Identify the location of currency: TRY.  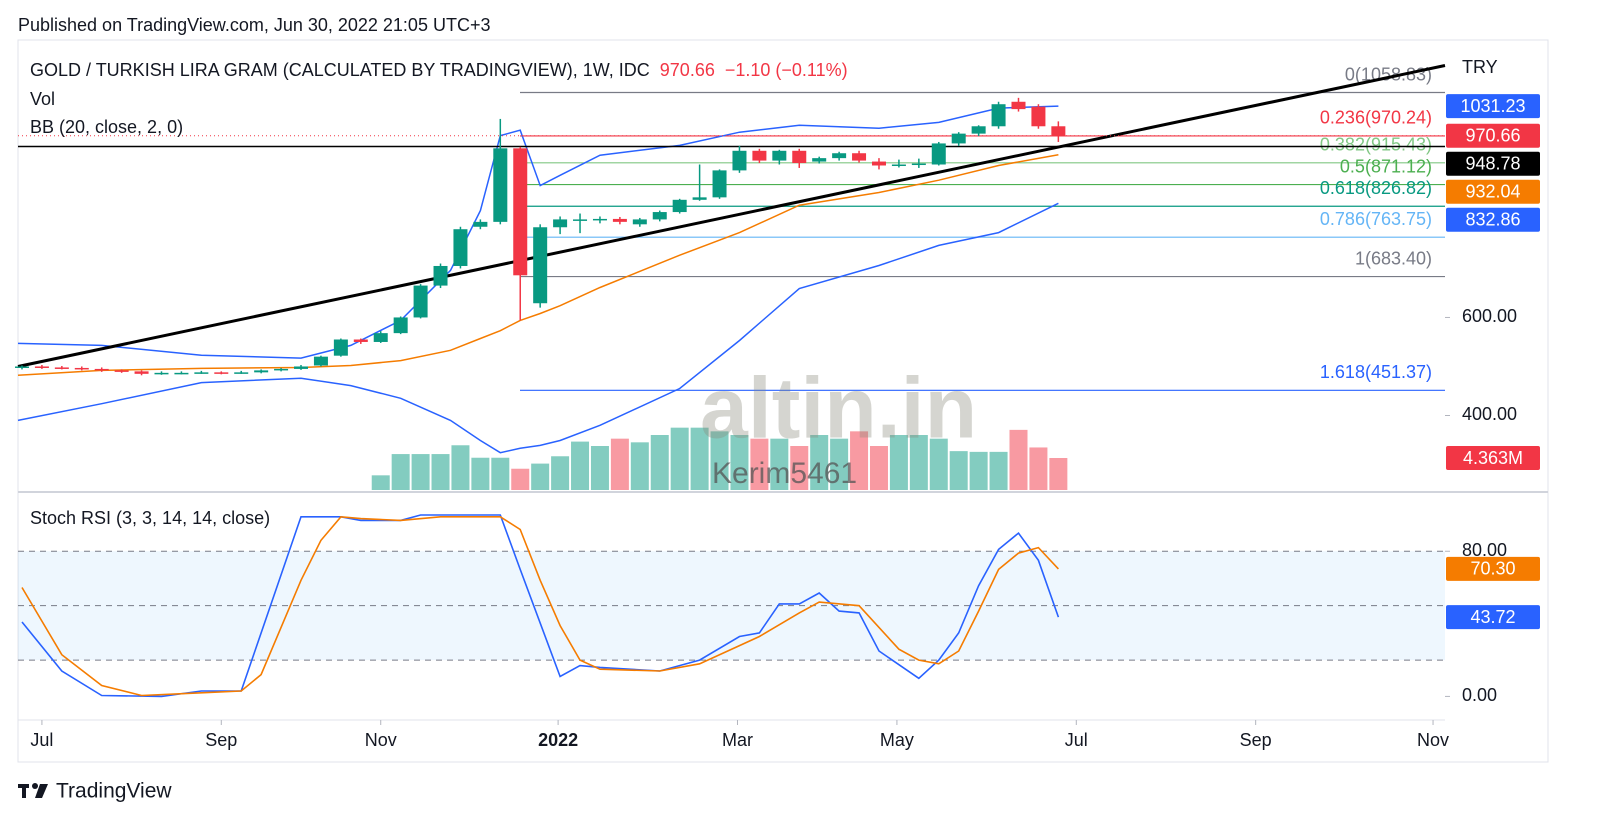
(1480, 67).